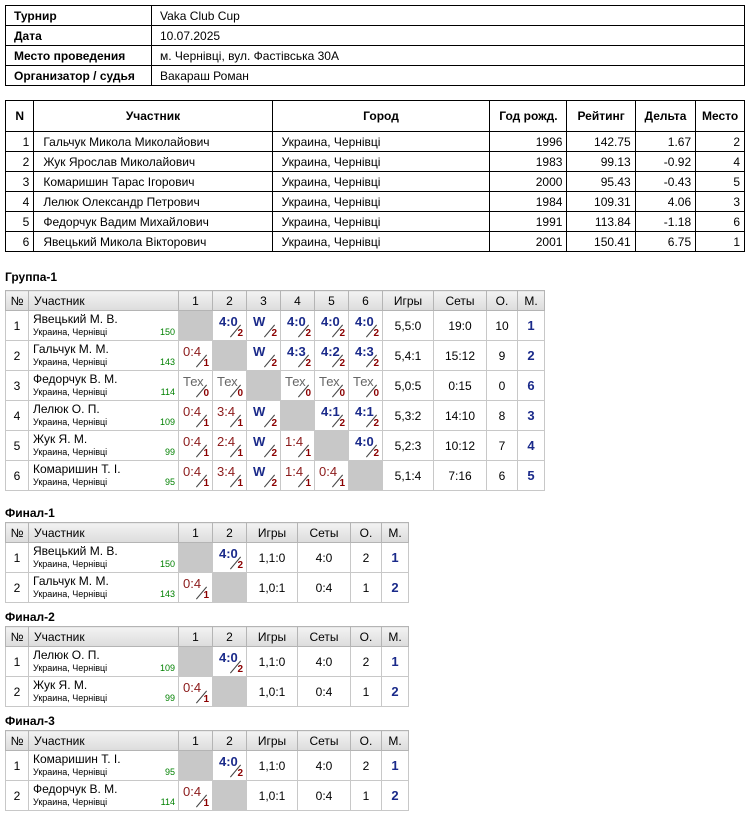 Image resolution: width=750 pixels, height=816 pixels. I want to click on place-value: 3, so click(531, 415).